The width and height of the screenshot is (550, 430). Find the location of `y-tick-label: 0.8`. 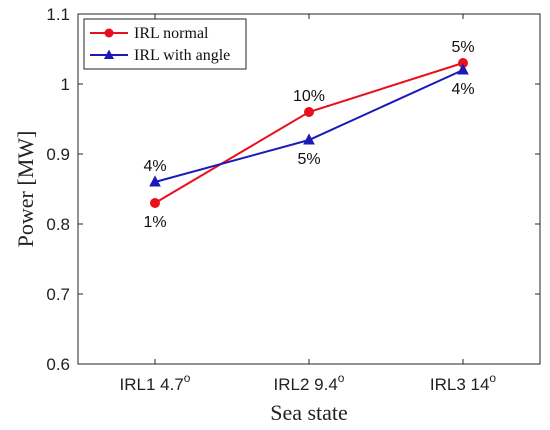

y-tick-label: 0.8 is located at coordinates (58, 224).